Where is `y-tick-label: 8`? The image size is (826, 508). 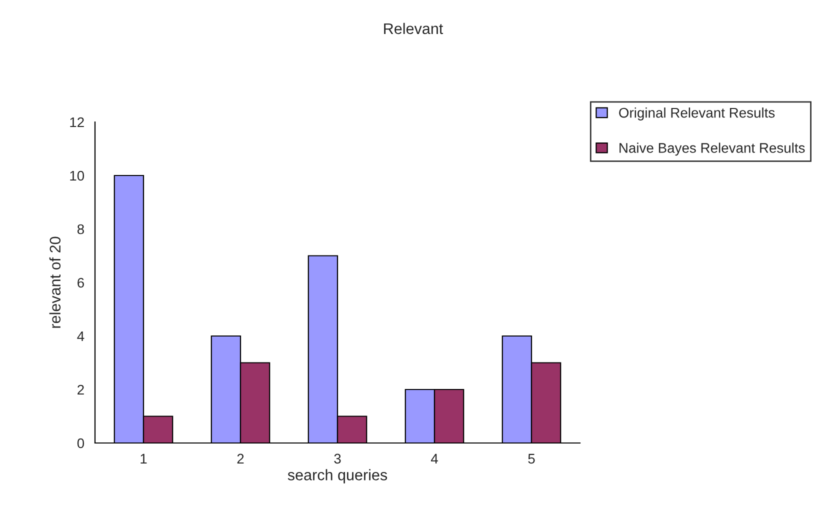 y-tick-label: 8 is located at coordinates (80, 229).